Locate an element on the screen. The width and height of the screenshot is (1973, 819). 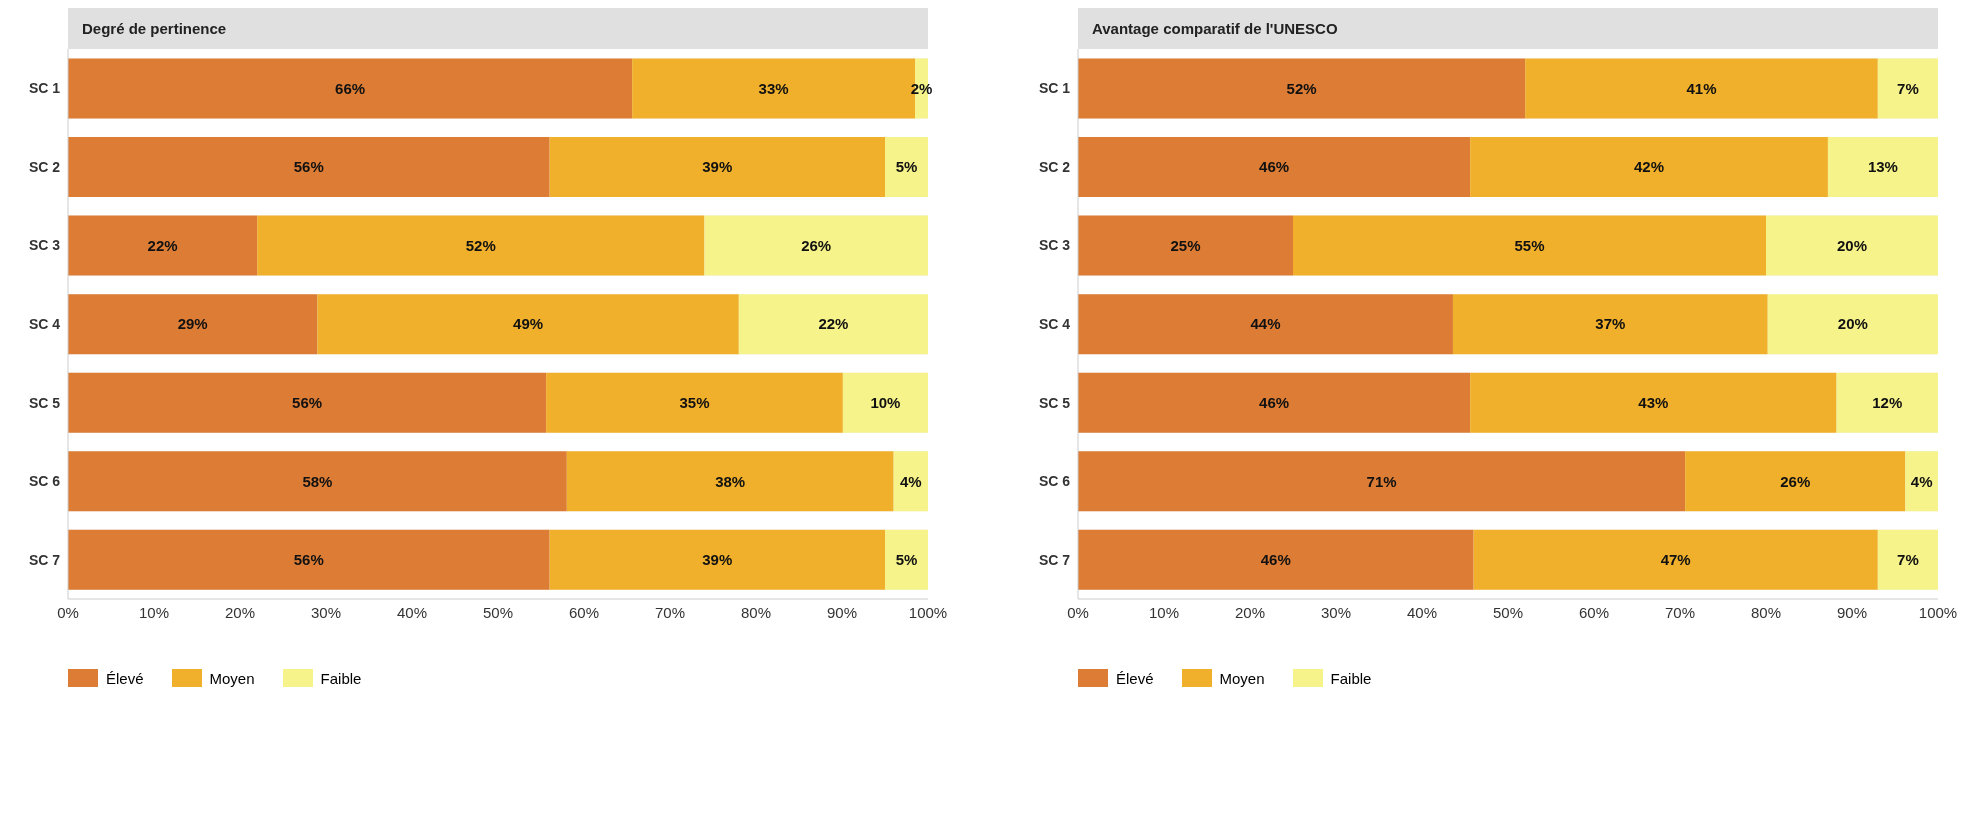
data-label: 7% is located at coordinates (1908, 88).